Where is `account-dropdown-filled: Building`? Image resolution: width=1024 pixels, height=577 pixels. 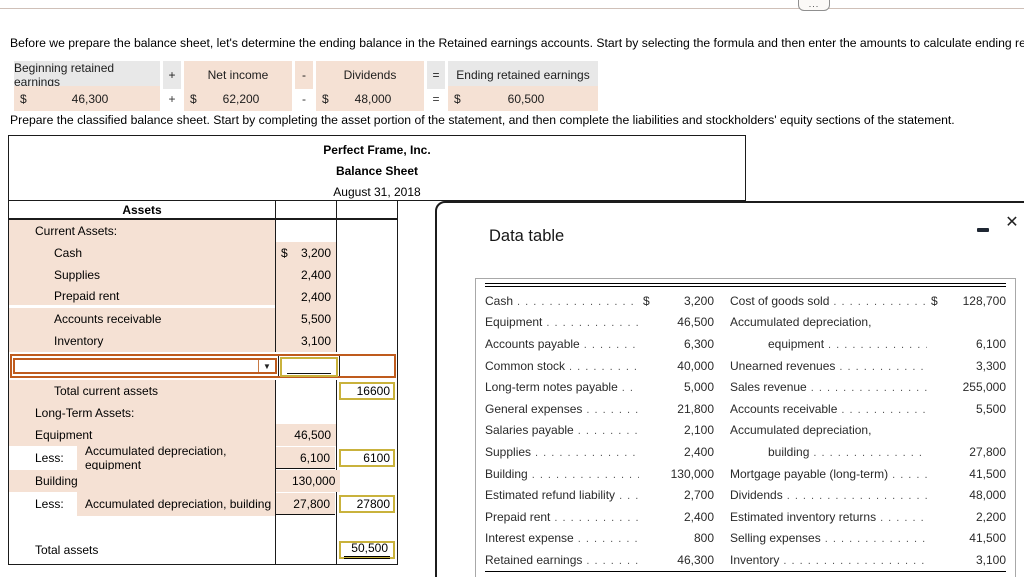 account-dropdown-filled: Building is located at coordinates (142, 481).